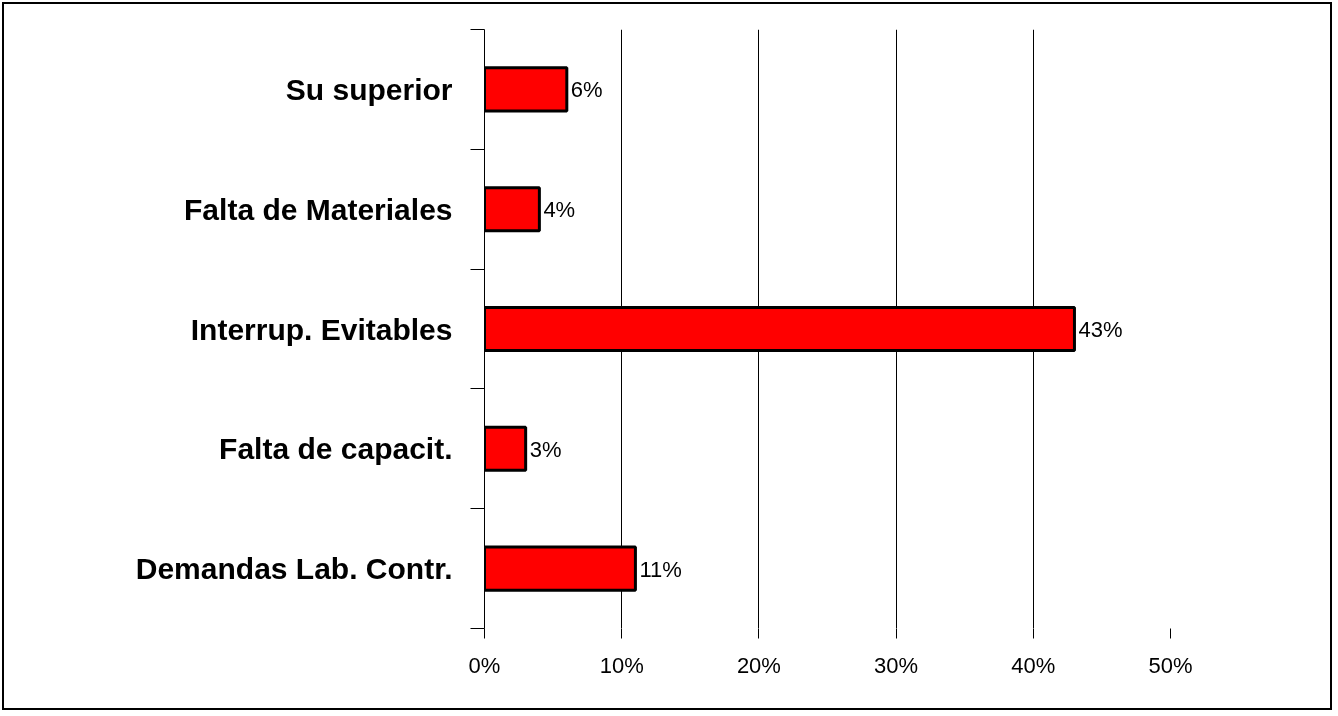  What do you see at coordinates (294, 569) in the screenshot?
I see `y-tick-label: Demandas Lab. Contr.` at bounding box center [294, 569].